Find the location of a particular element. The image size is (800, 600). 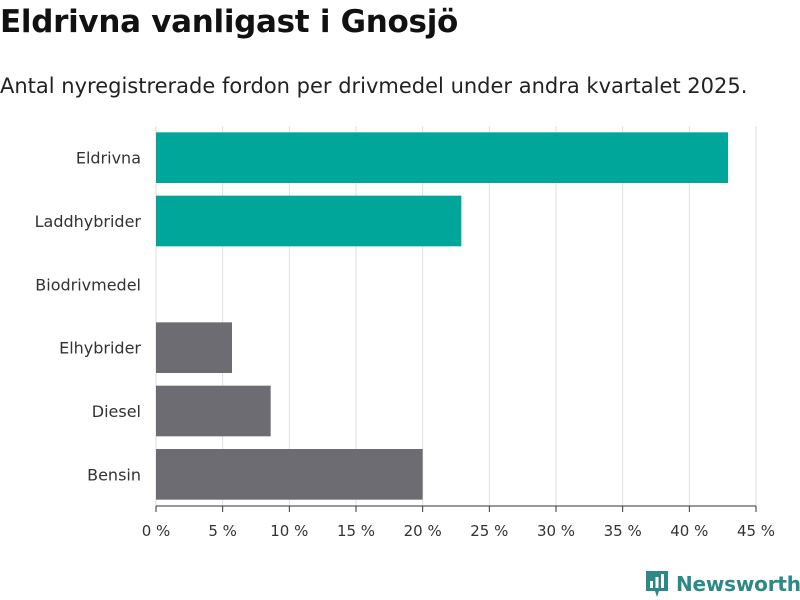

brand-logo: Newsworthy is located at coordinates (722, 584).